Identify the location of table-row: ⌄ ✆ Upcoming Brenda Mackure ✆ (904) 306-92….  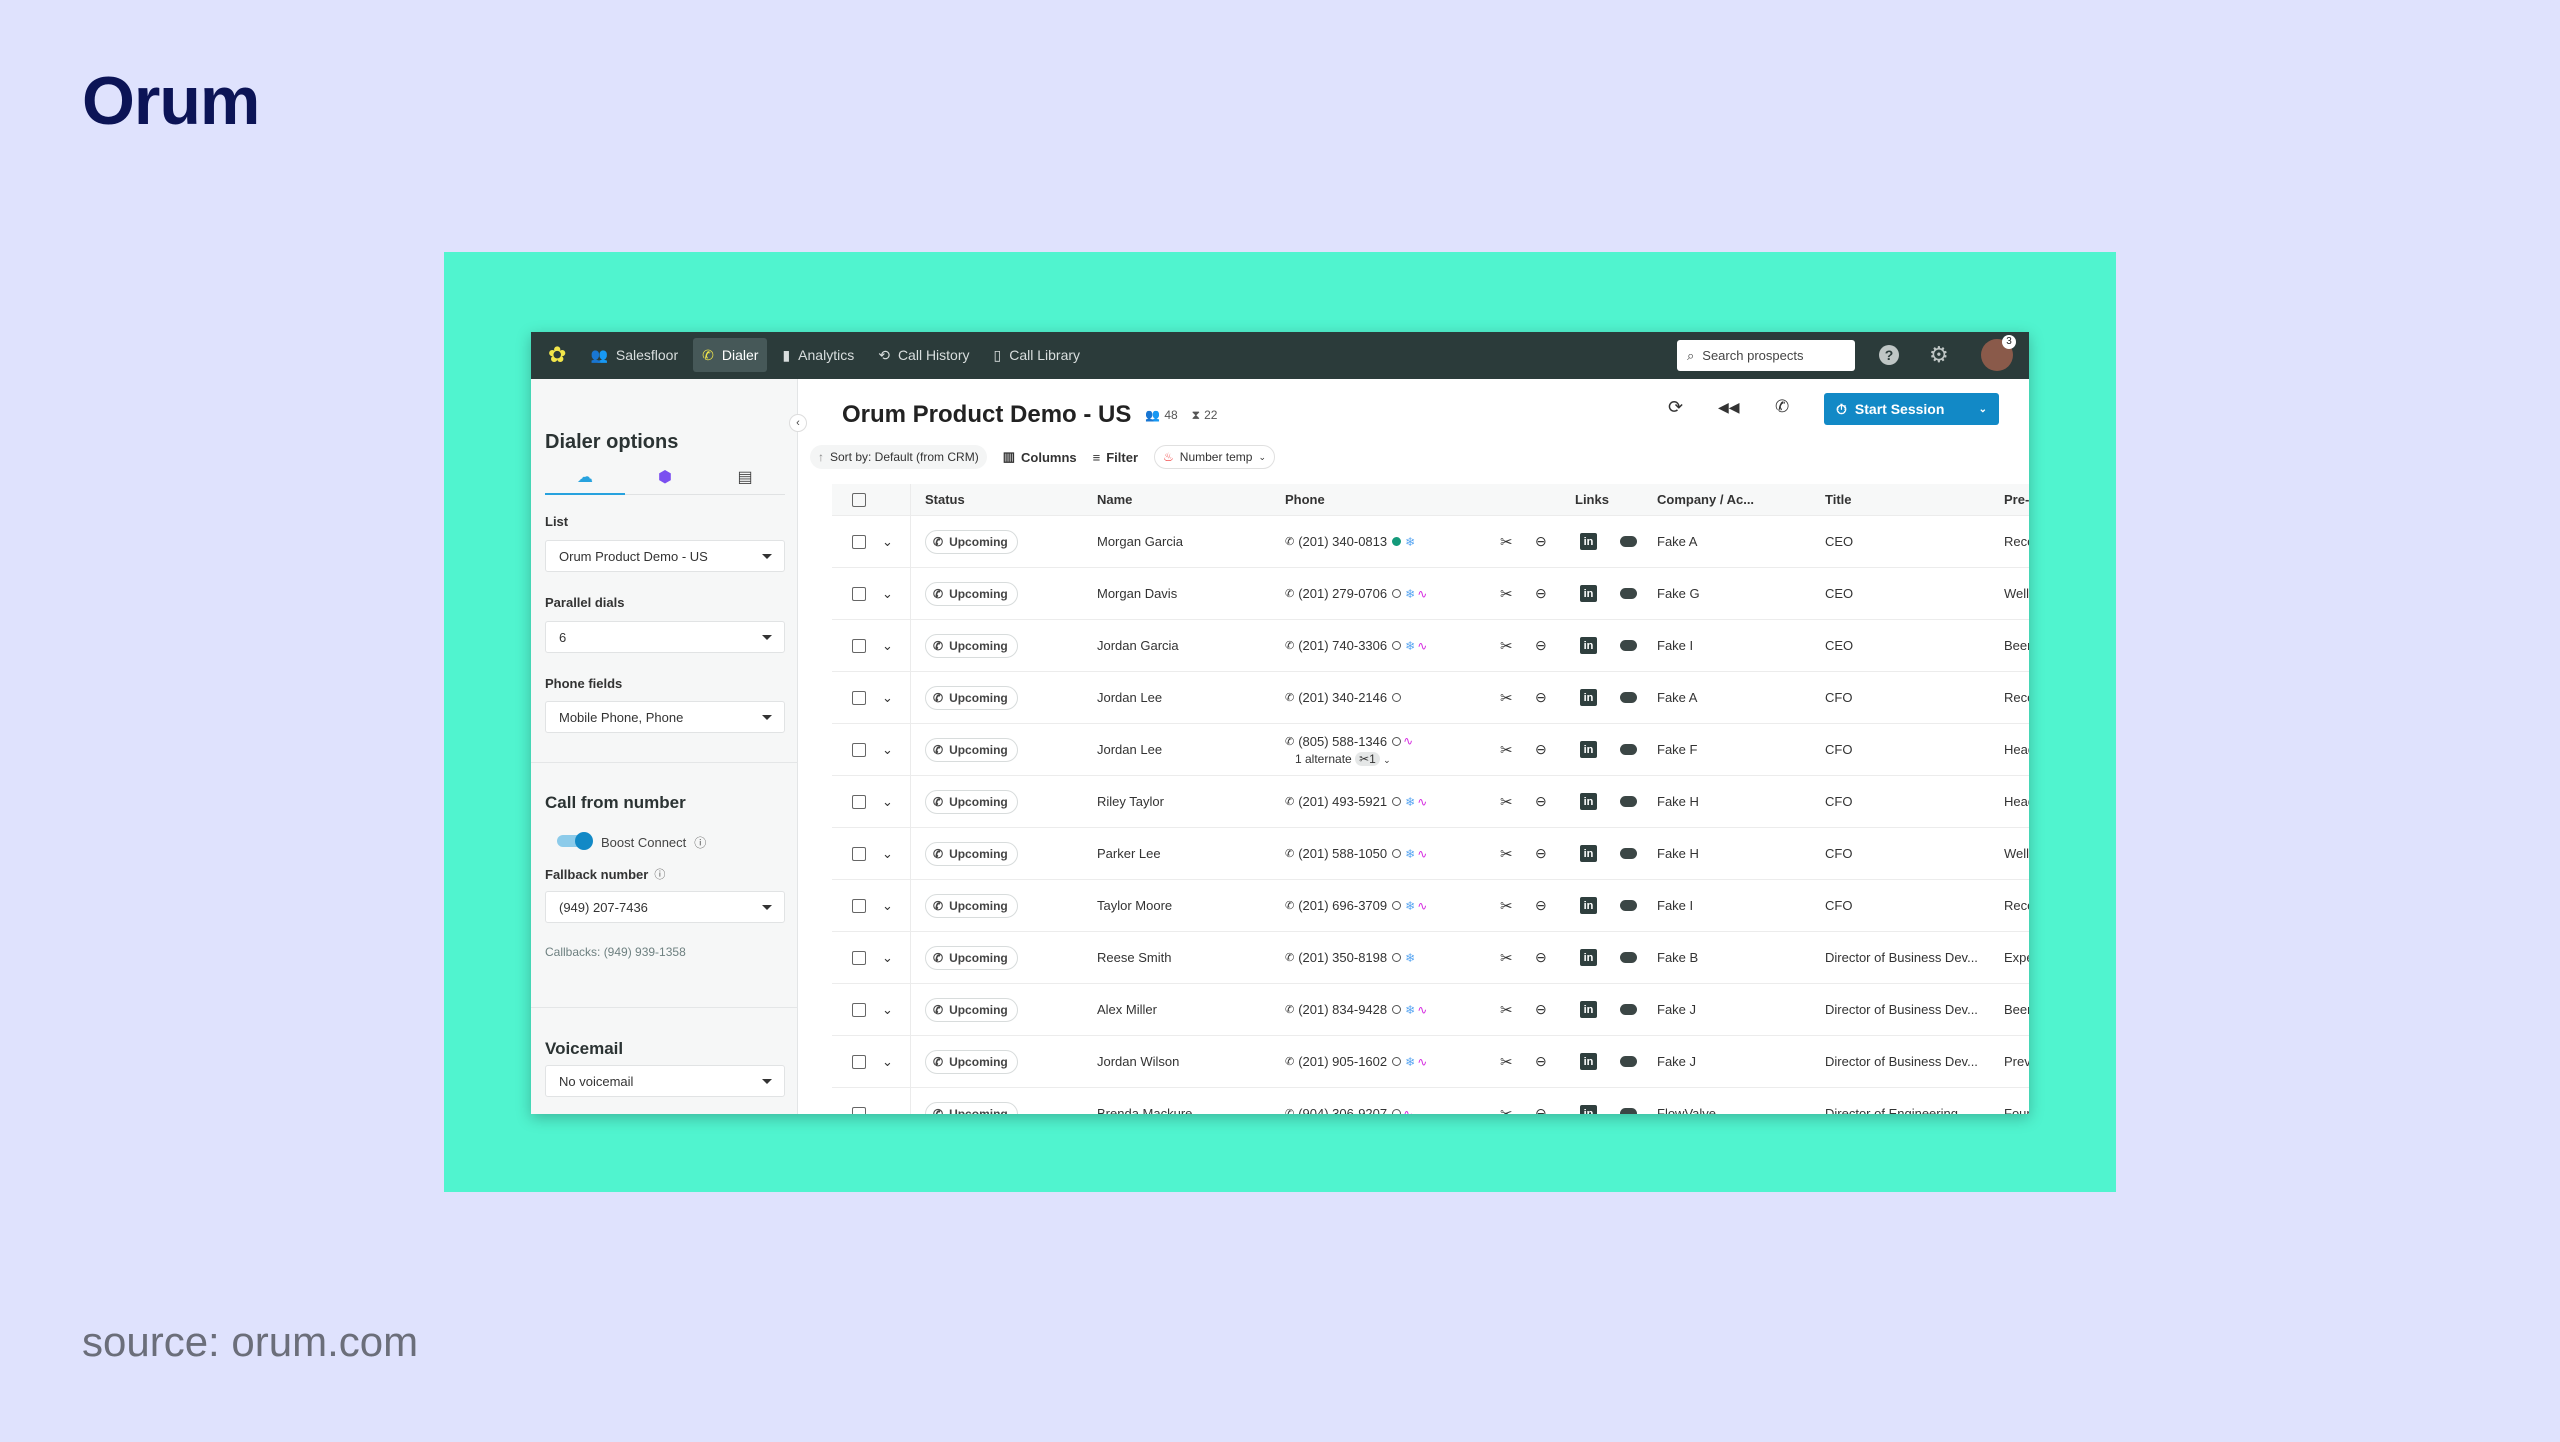
(1430, 1101).